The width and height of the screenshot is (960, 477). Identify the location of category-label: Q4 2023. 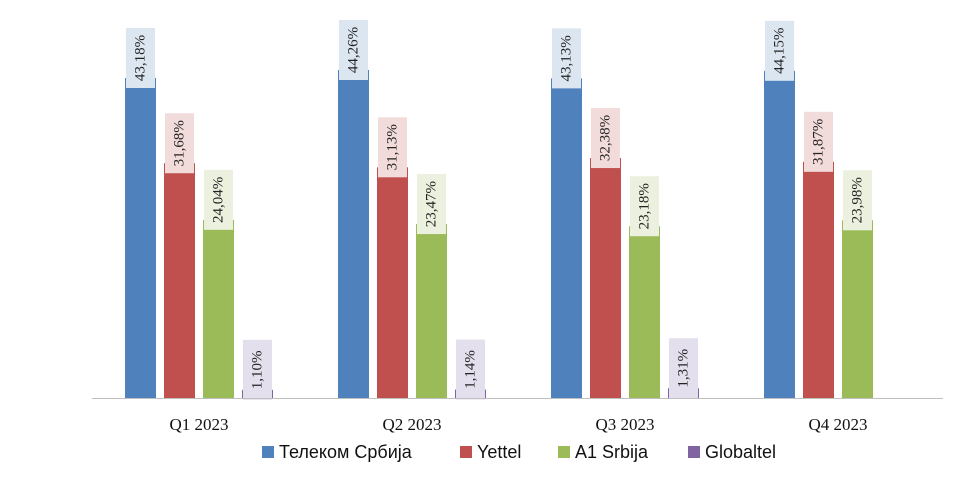
(837, 424).